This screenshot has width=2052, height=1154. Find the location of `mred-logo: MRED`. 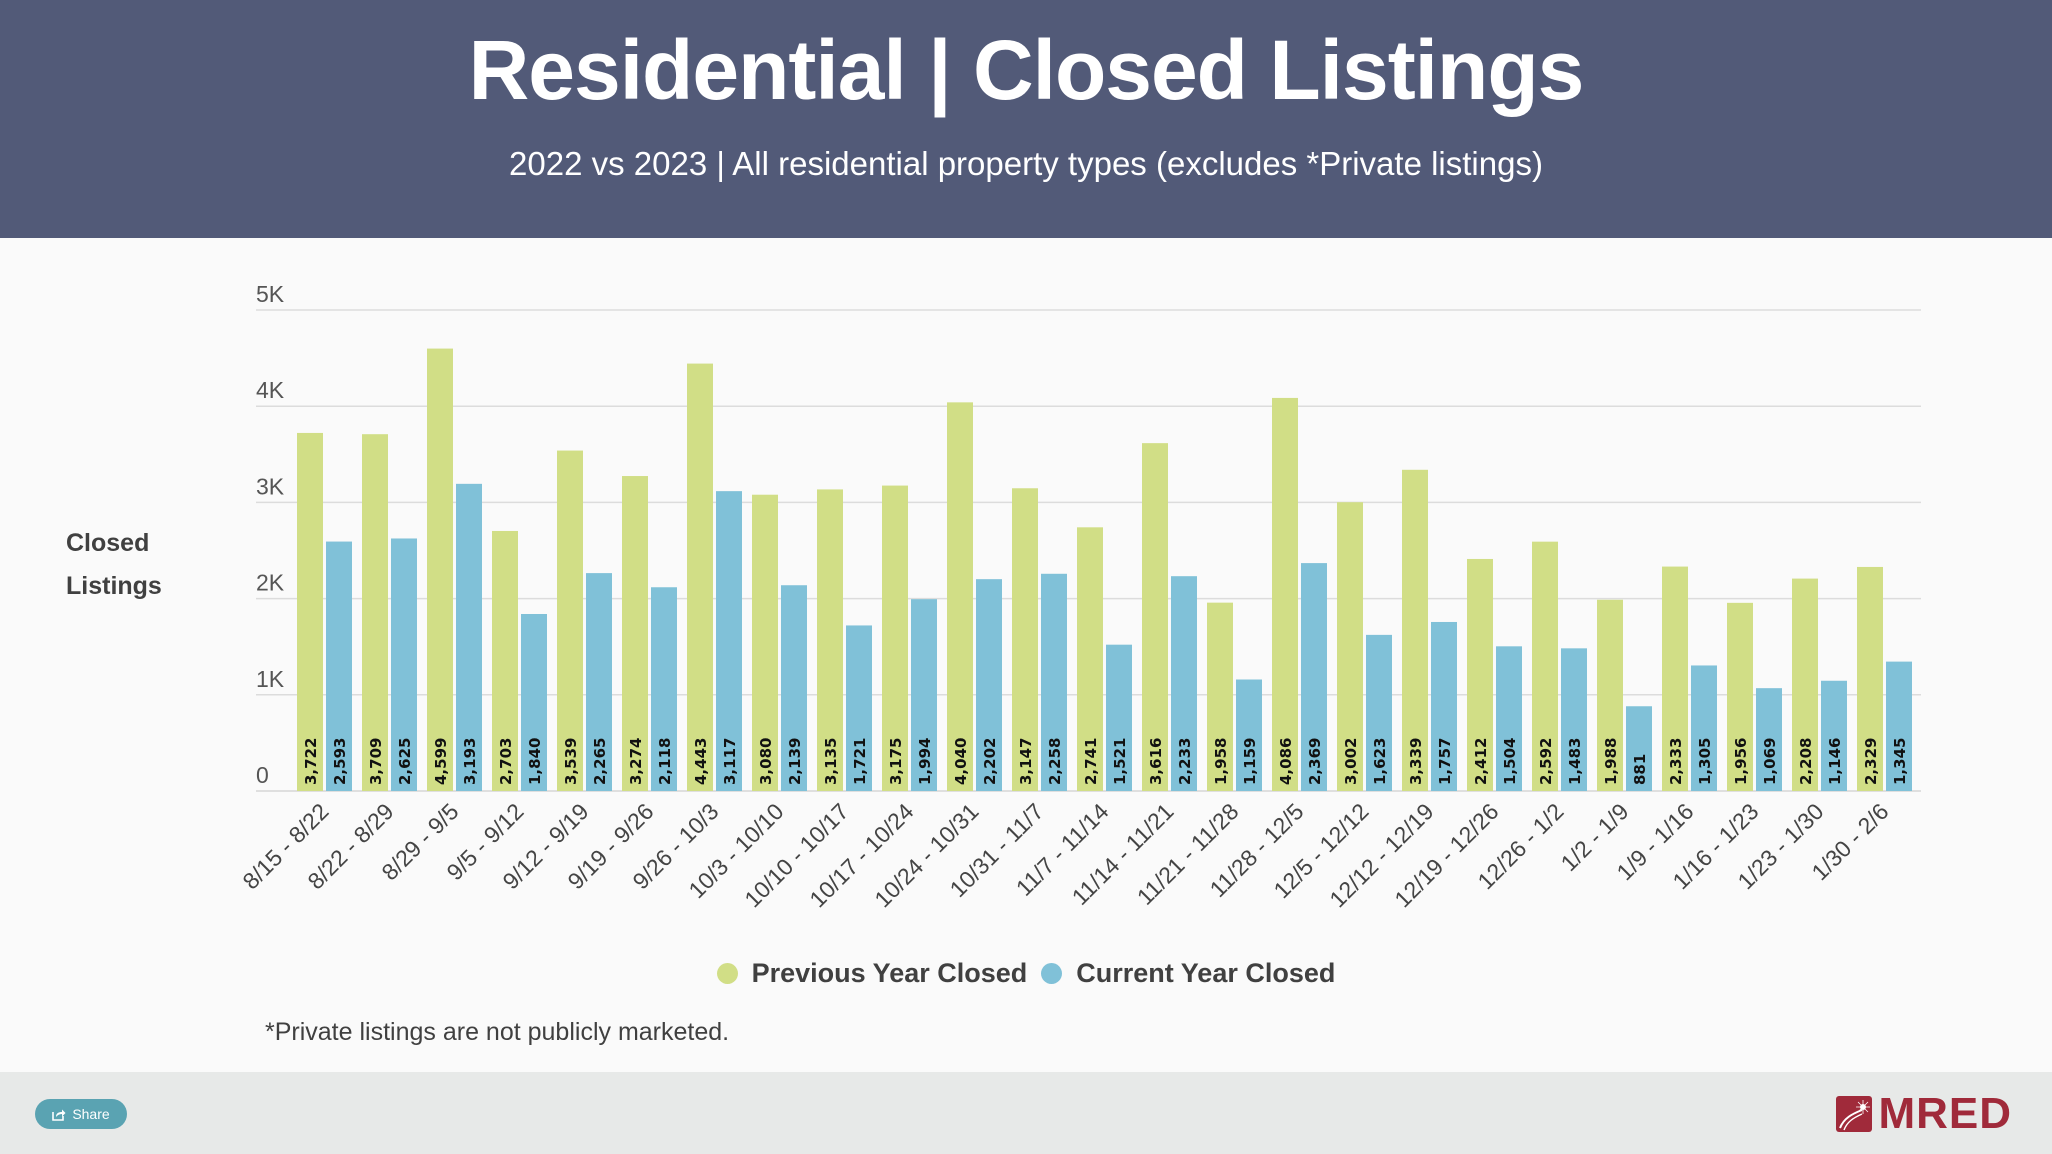

mred-logo: MRED is located at coordinates (1924, 1114).